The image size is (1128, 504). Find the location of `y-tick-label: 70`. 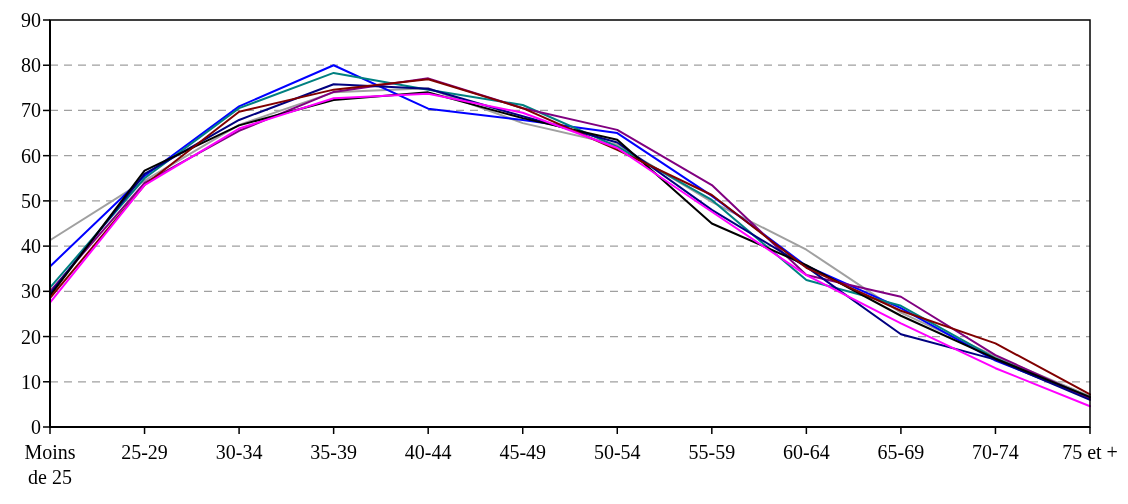

y-tick-label: 70 is located at coordinates (31, 110).